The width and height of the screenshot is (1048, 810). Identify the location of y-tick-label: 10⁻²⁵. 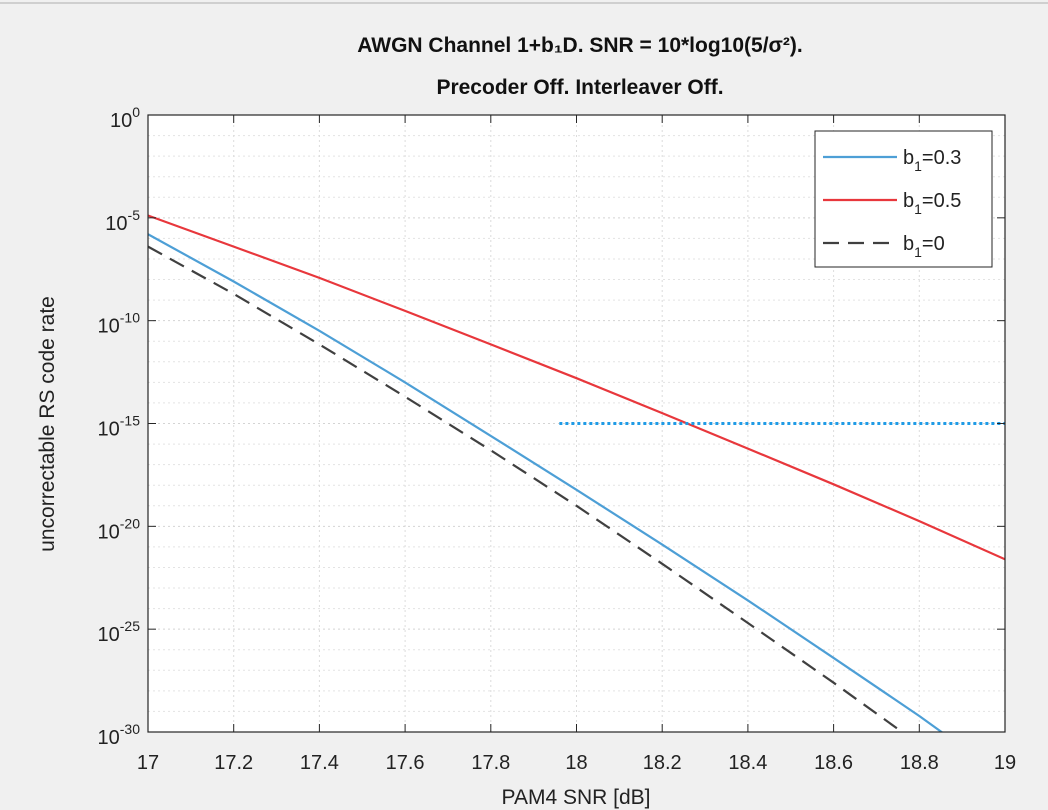
(119, 632).